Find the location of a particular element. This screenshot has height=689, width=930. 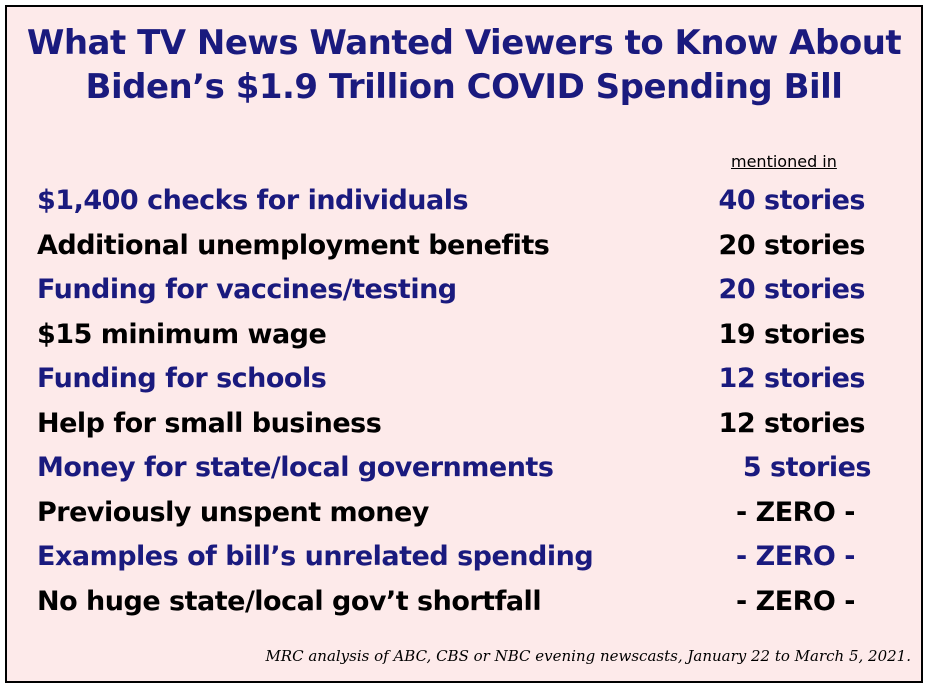

row-value: 5 stories is located at coordinates (807, 467).